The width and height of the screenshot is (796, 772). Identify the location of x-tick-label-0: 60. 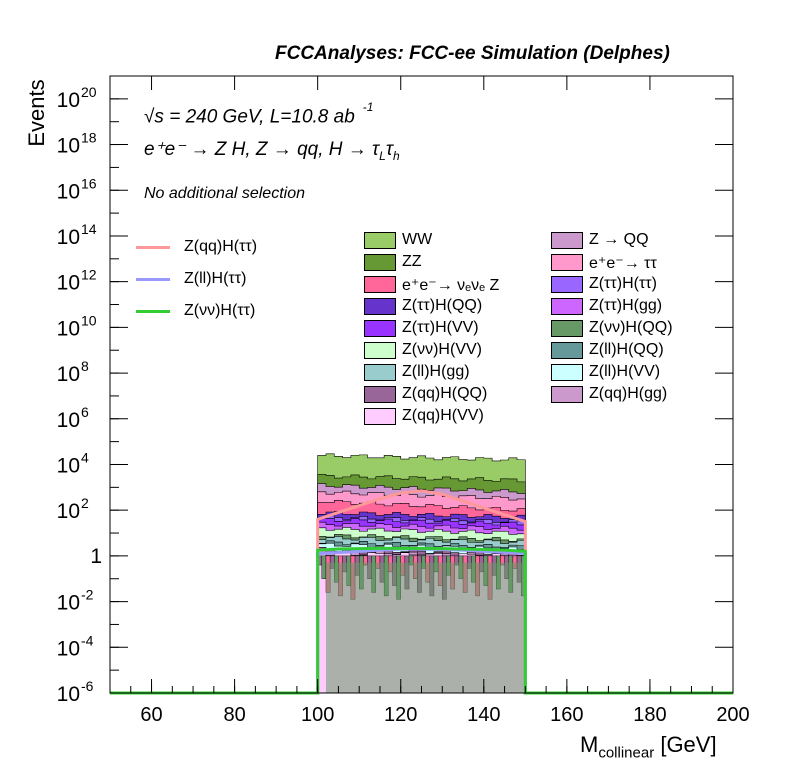
(151, 715).